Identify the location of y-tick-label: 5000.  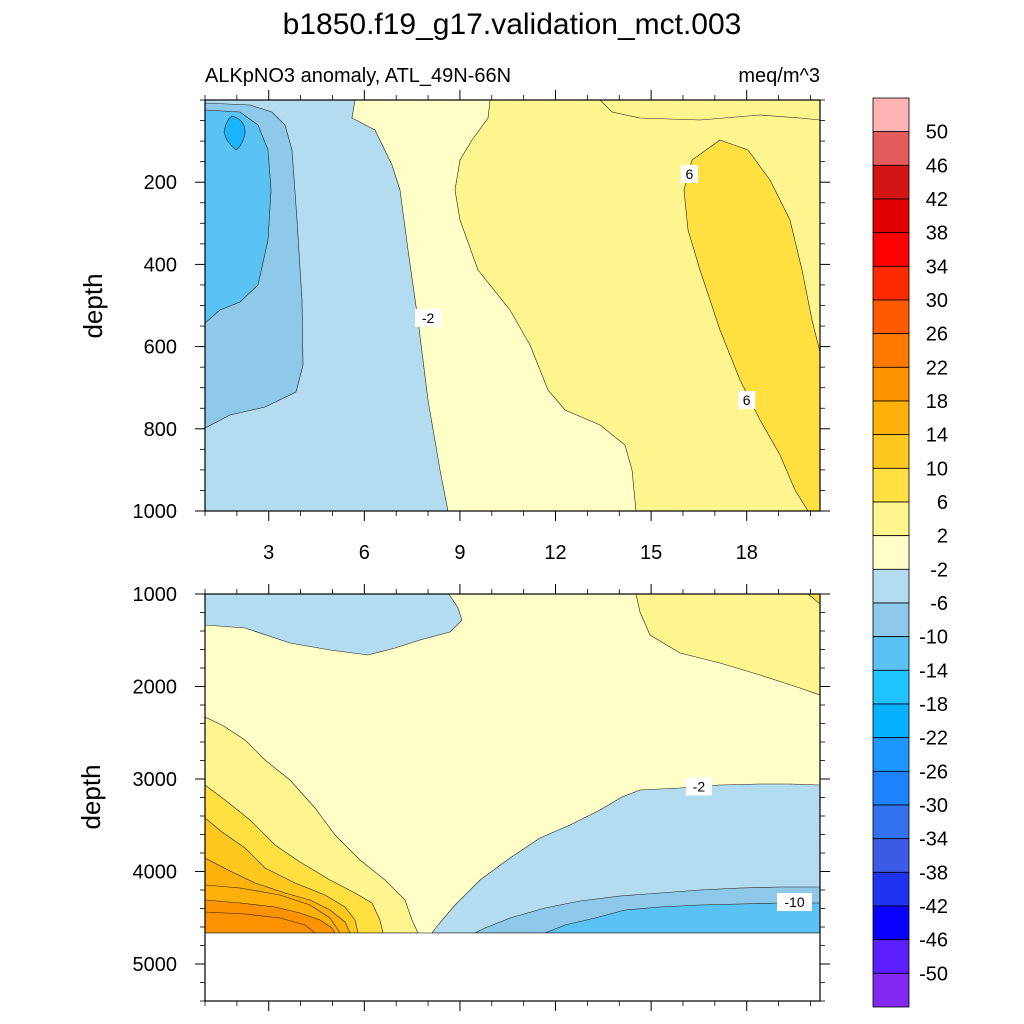
(155, 965).